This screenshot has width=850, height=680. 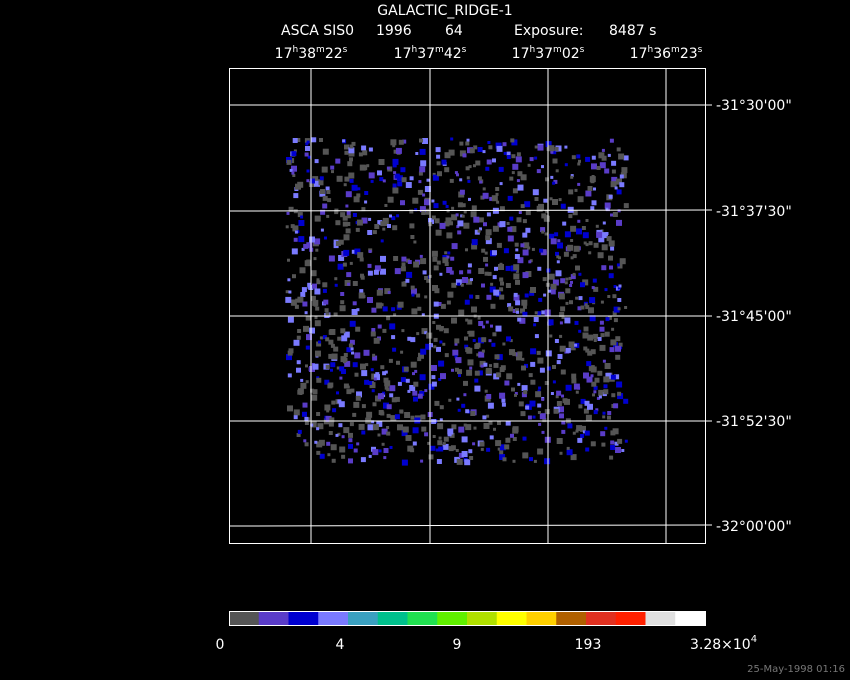 What do you see at coordinates (754, 317) in the screenshot?
I see `dec-label: -31°45'00"` at bounding box center [754, 317].